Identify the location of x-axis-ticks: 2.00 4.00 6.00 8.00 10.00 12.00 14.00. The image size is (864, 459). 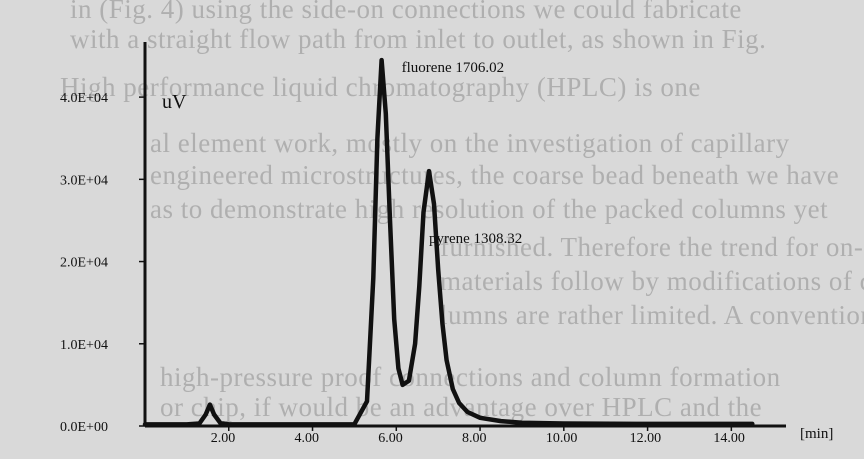
(478, 436).